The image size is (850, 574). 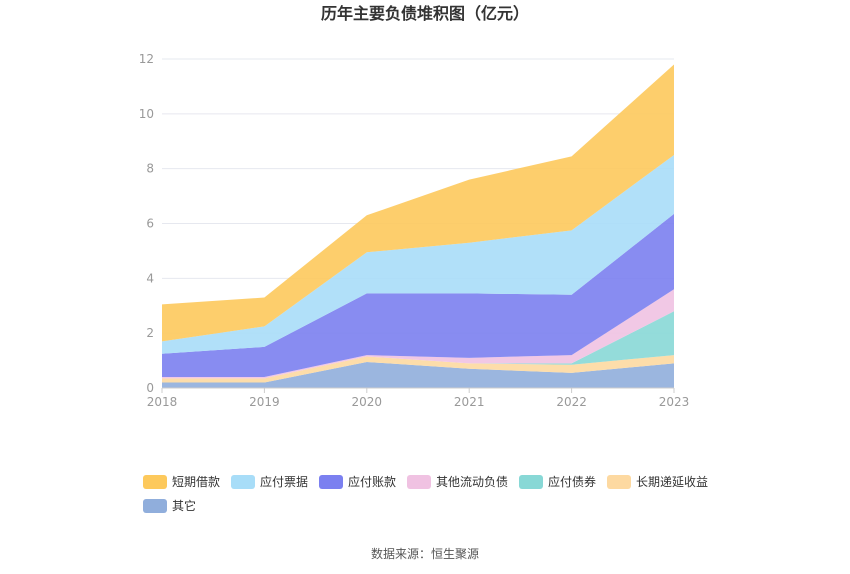 I want to click on legend-label: 应付债券, so click(x=572, y=481).